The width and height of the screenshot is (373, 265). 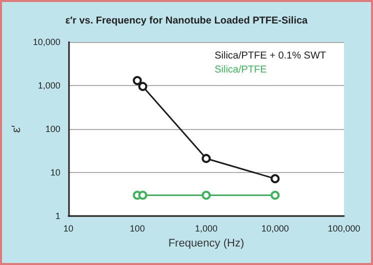 I want to click on x-tick-label: 10, so click(x=68, y=229).